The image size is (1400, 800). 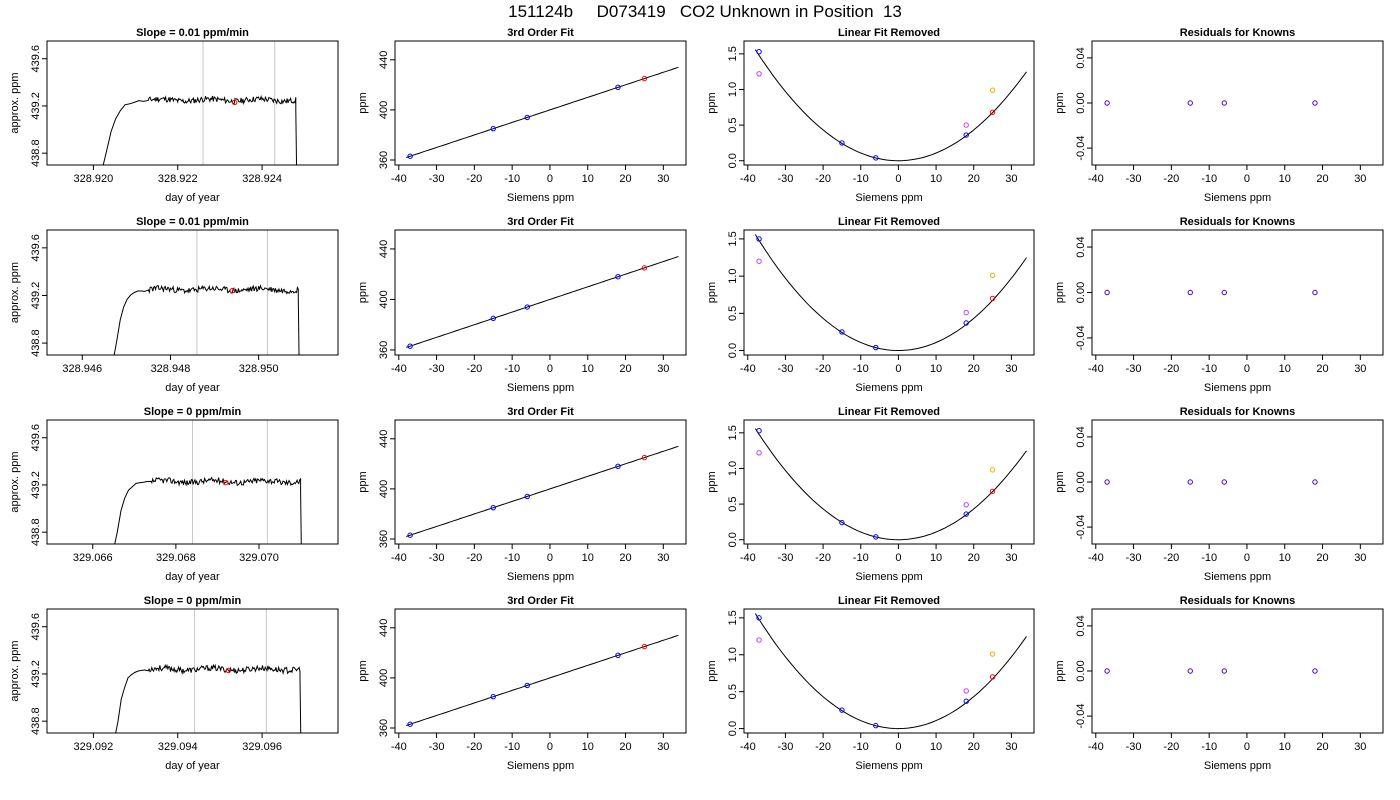 I want to click on x-tick-label: 329.092, so click(x=94, y=747).